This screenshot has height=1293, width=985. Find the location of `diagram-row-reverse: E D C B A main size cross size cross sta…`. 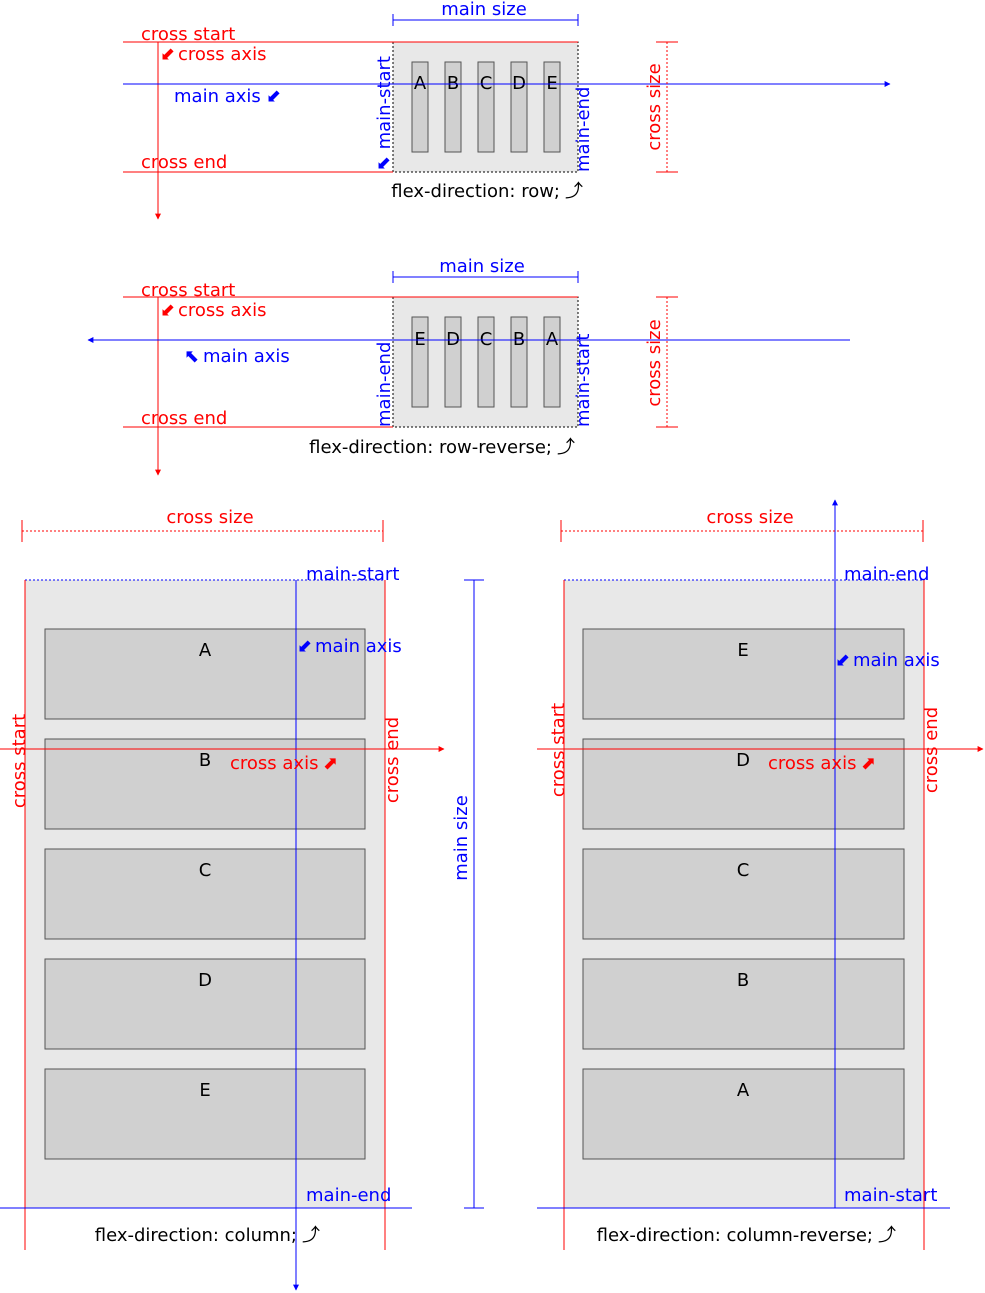

diagram-row-reverse: E D C B A main size cross size cross sta… is located at coordinates (468, 366).